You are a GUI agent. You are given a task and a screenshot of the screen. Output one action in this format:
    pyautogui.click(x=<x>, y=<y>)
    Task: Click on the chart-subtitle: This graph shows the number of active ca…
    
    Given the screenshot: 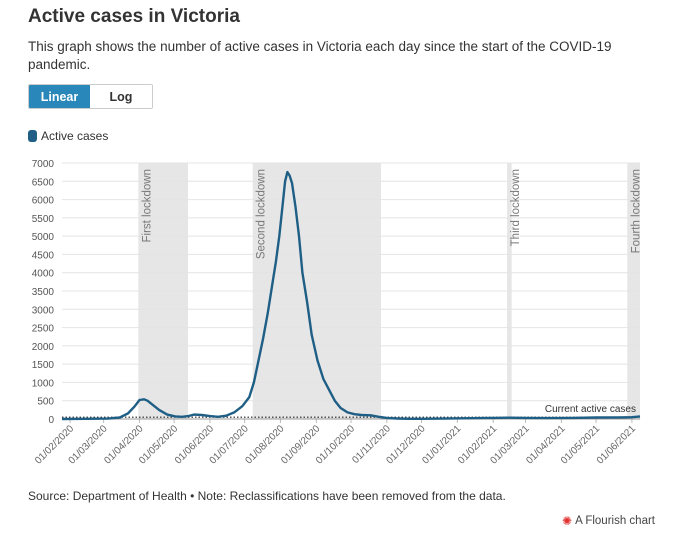 What is the action you would take?
    pyautogui.click(x=320, y=55)
    